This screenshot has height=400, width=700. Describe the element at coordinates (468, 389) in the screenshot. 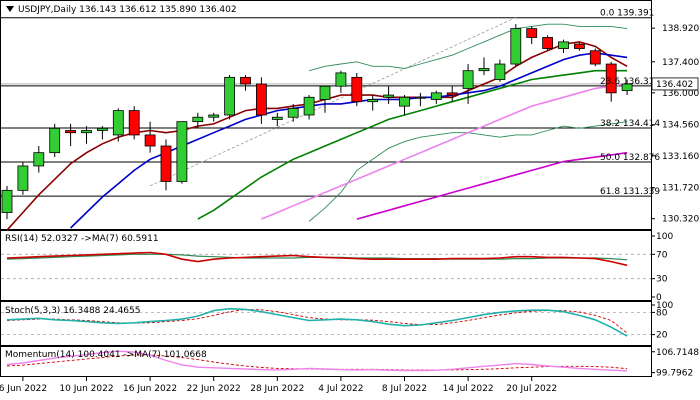

I see `x-tick-label-7: 14 Jul 2022` at that location.